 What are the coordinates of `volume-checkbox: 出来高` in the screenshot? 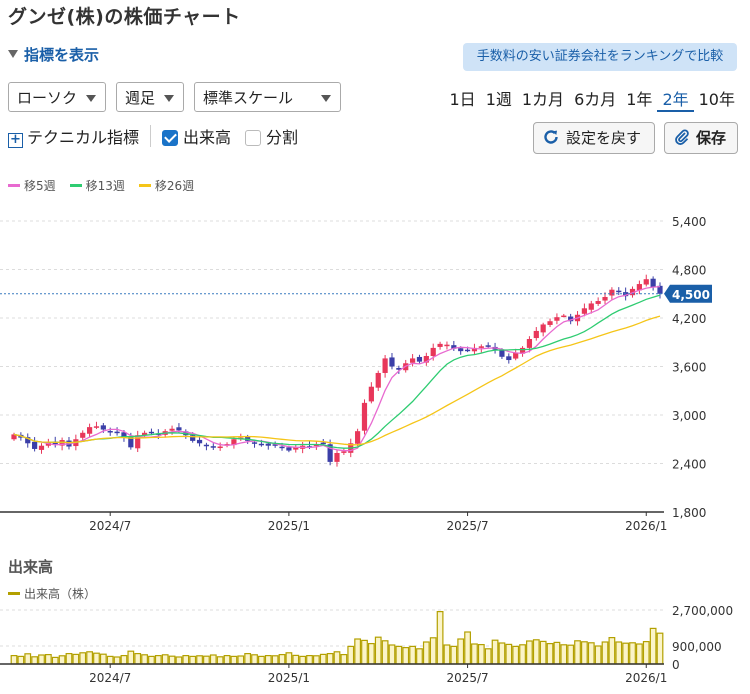 It's located at (196, 136).